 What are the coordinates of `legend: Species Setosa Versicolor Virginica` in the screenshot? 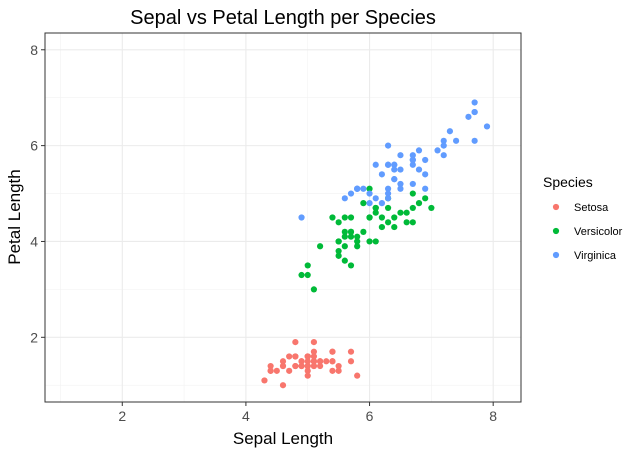 It's located at (583, 218).